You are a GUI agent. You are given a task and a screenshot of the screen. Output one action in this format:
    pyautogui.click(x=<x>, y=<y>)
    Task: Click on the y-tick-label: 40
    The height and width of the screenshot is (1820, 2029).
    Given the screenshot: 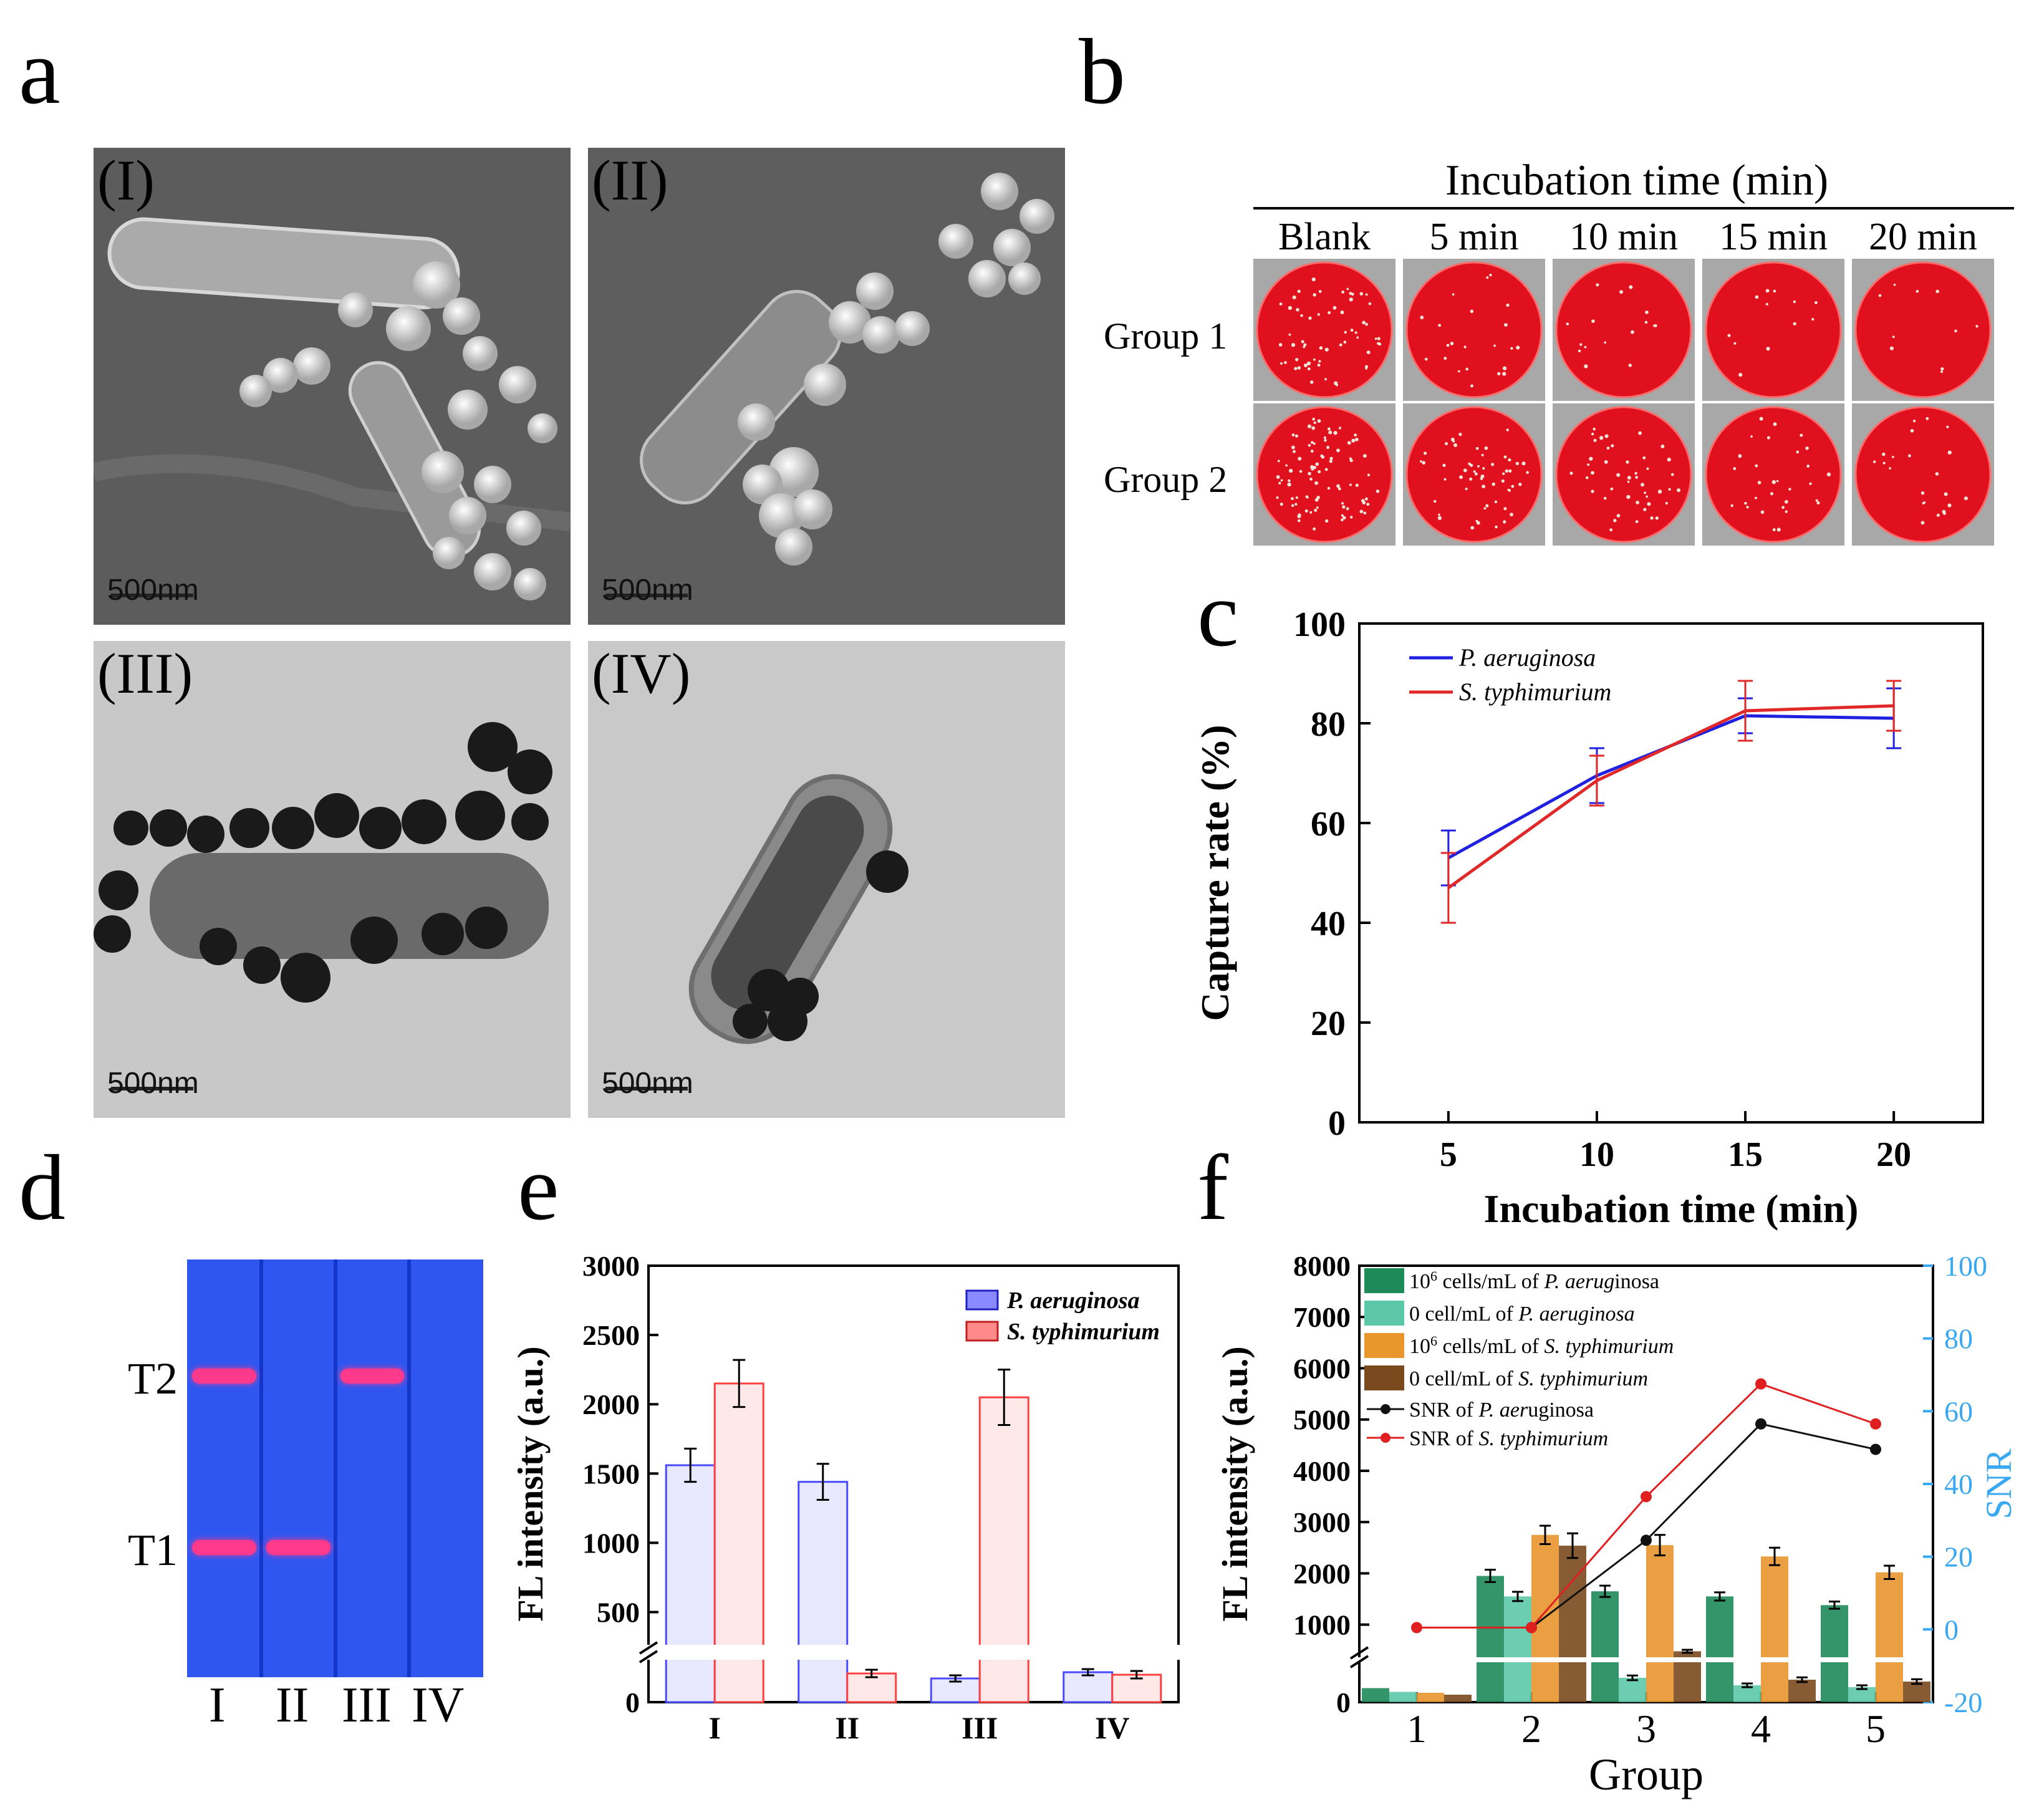 What is the action you would take?
    pyautogui.click(x=1328, y=924)
    